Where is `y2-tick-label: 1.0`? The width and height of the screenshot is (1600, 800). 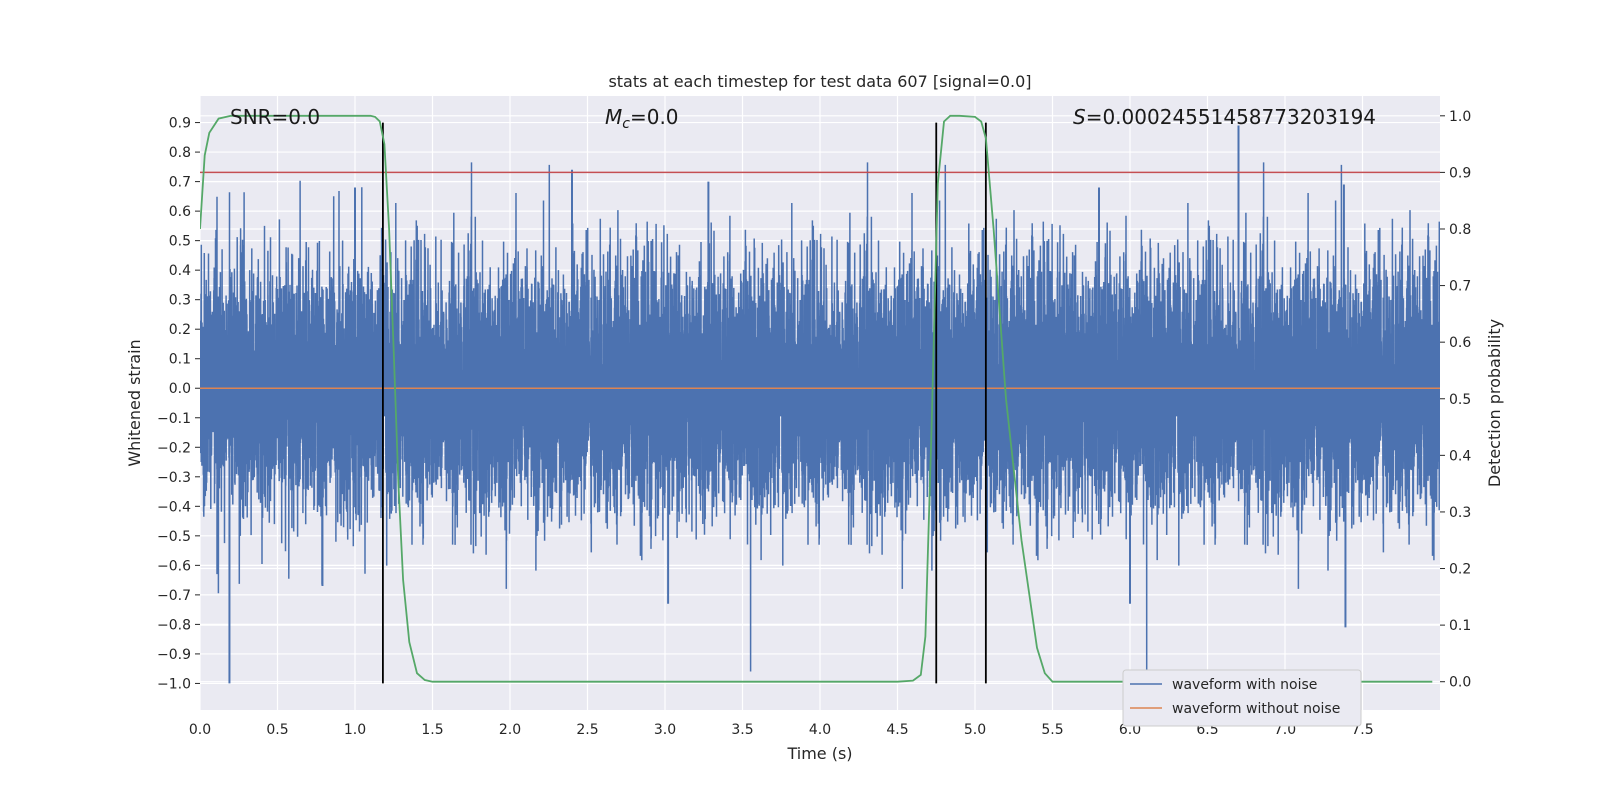
y2-tick-label: 1.0 is located at coordinates (1460, 117).